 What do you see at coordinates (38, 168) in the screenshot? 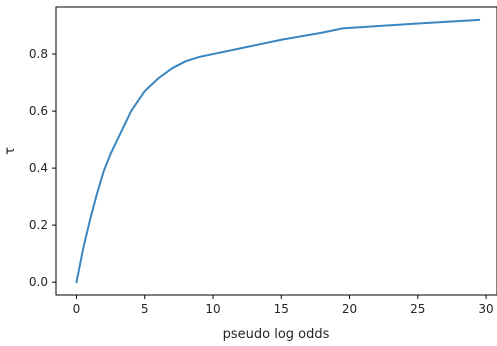
I see `y-tick-label: 0.4` at bounding box center [38, 168].